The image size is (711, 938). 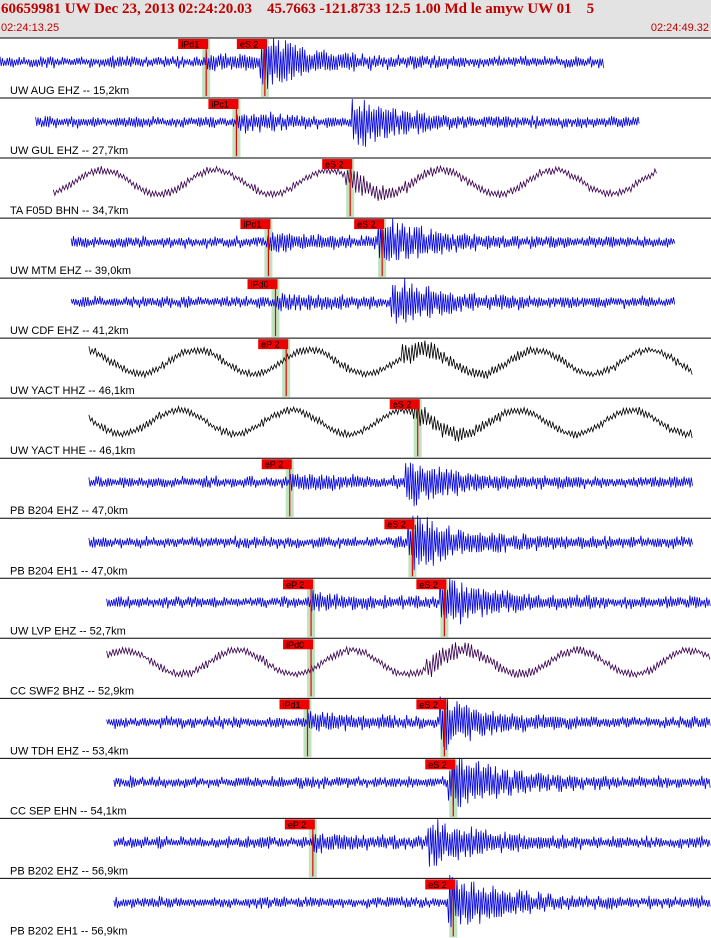 I want to click on station-label: PB B204 EHZ -- 47,0km, so click(x=69, y=511).